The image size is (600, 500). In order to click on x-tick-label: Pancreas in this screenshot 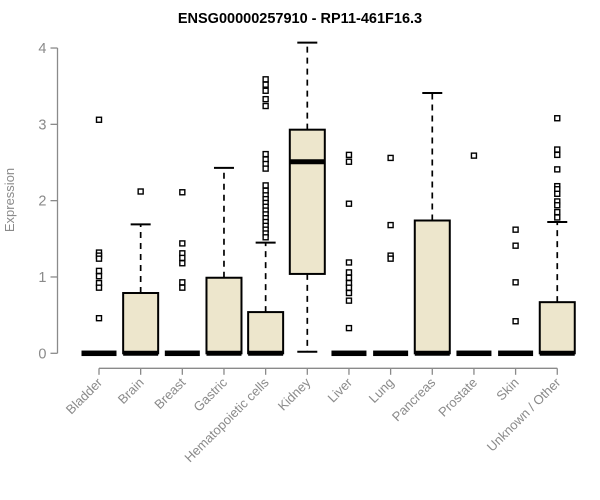, I will do `click(414, 399)`.